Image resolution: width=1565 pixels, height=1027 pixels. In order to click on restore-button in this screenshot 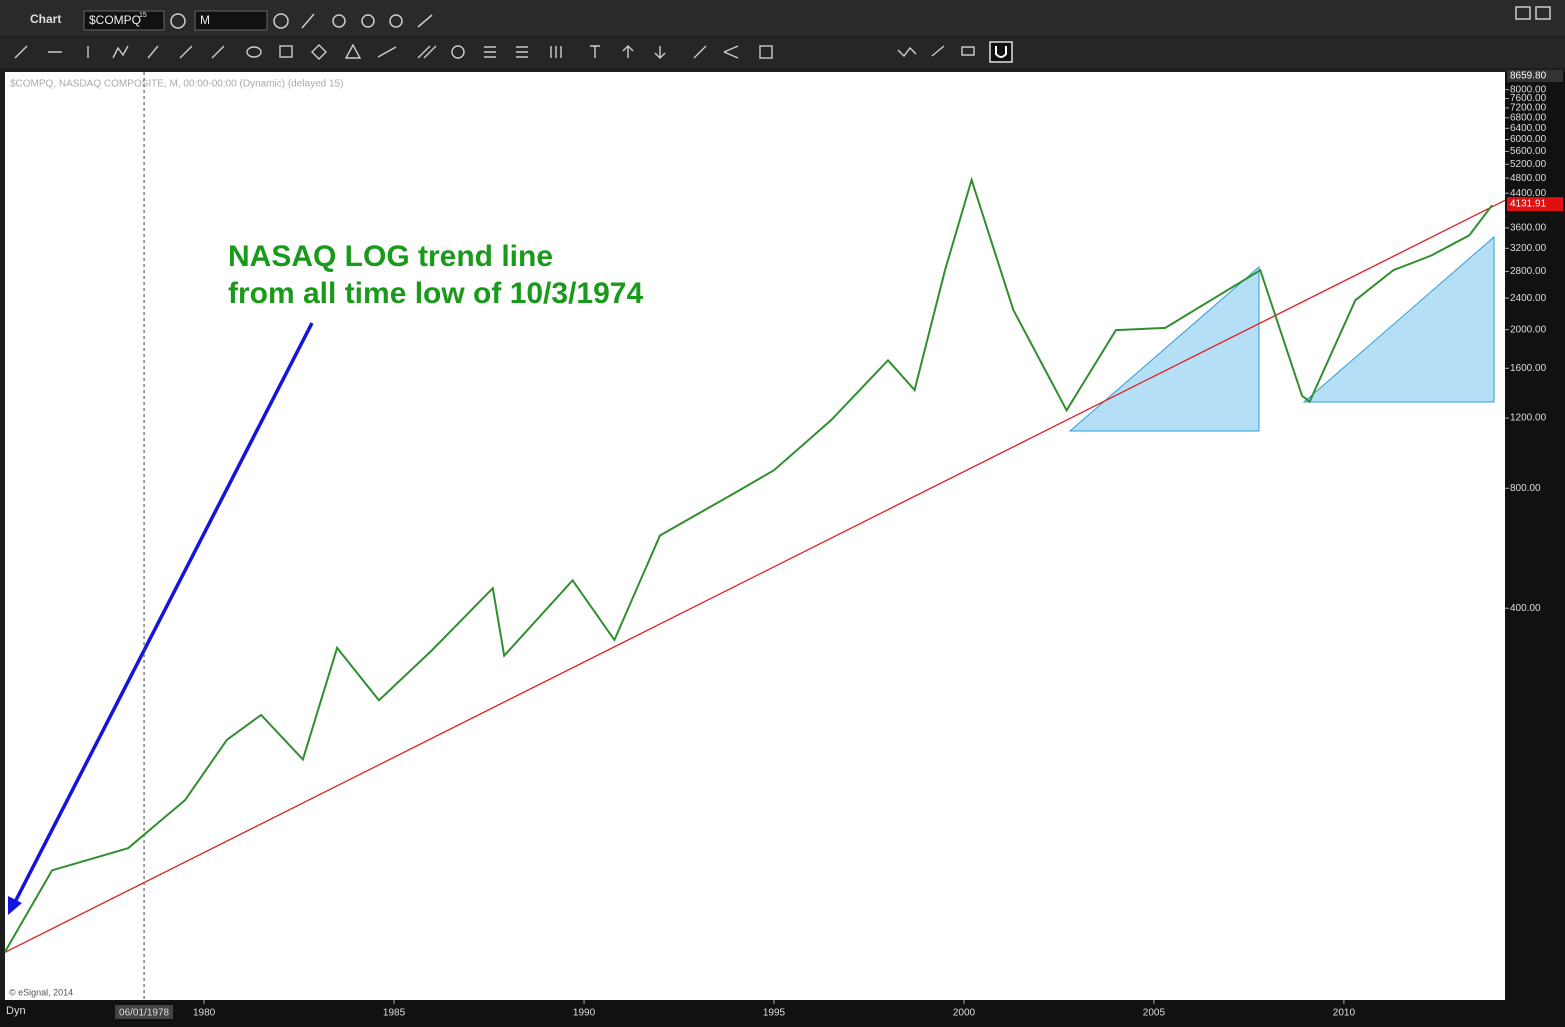, I will do `click(1523, 13)`.